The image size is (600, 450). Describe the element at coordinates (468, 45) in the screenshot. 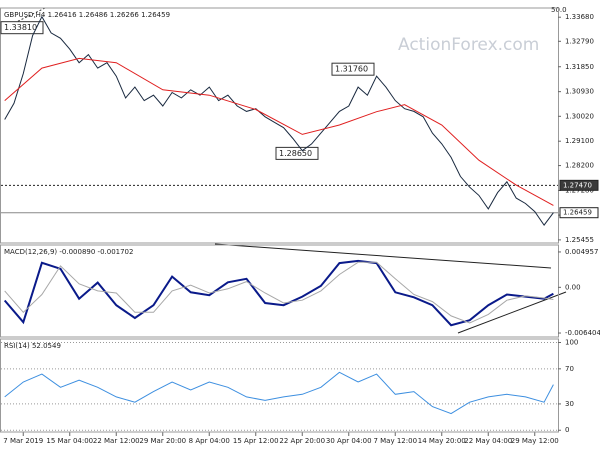

I see `watermark: ActionForex.com` at that location.